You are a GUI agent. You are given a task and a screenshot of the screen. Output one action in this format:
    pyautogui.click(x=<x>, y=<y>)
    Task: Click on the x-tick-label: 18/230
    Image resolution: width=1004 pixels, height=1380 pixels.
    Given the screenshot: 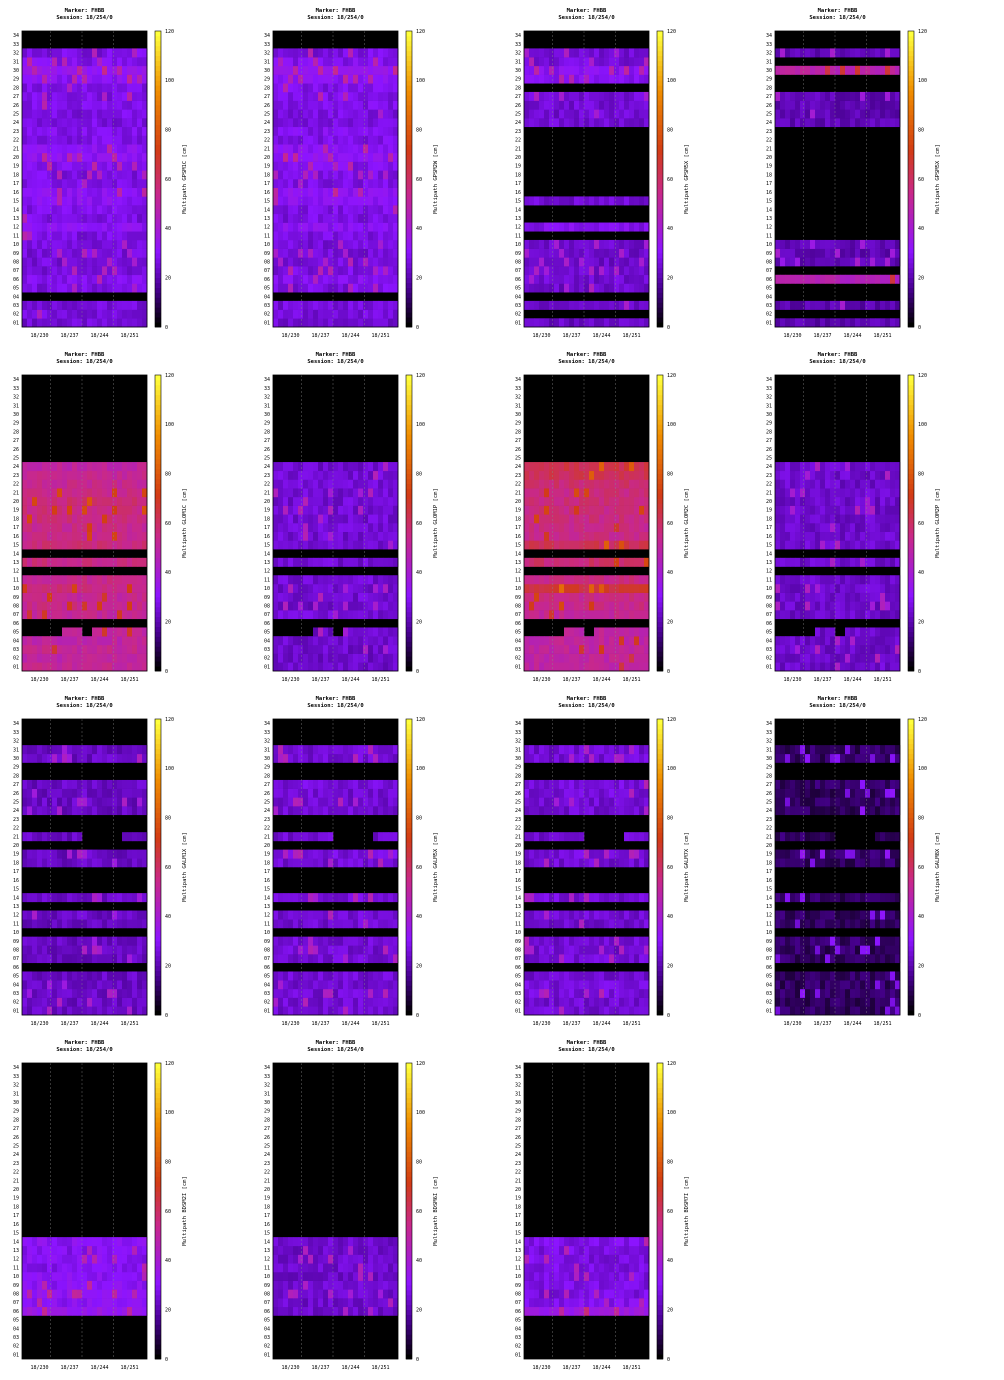 What is the action you would take?
    pyautogui.click(x=39, y=336)
    